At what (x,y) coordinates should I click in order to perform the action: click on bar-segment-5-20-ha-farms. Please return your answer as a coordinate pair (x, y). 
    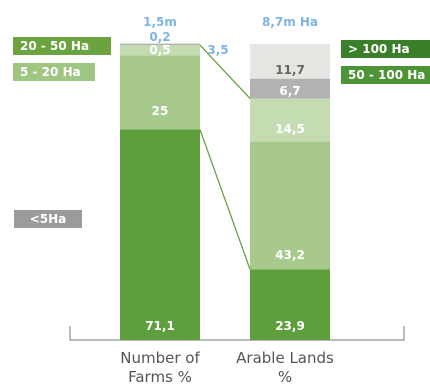
    Looking at the image, I should click on (160, 92).